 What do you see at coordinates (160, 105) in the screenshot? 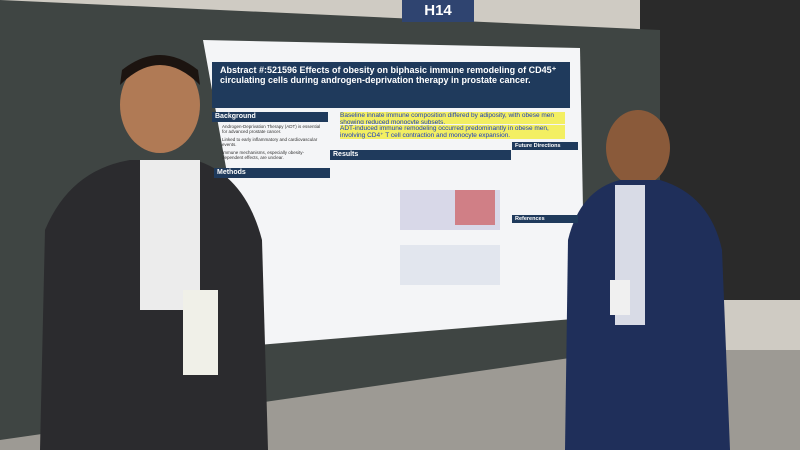
I see `head-left` at bounding box center [160, 105].